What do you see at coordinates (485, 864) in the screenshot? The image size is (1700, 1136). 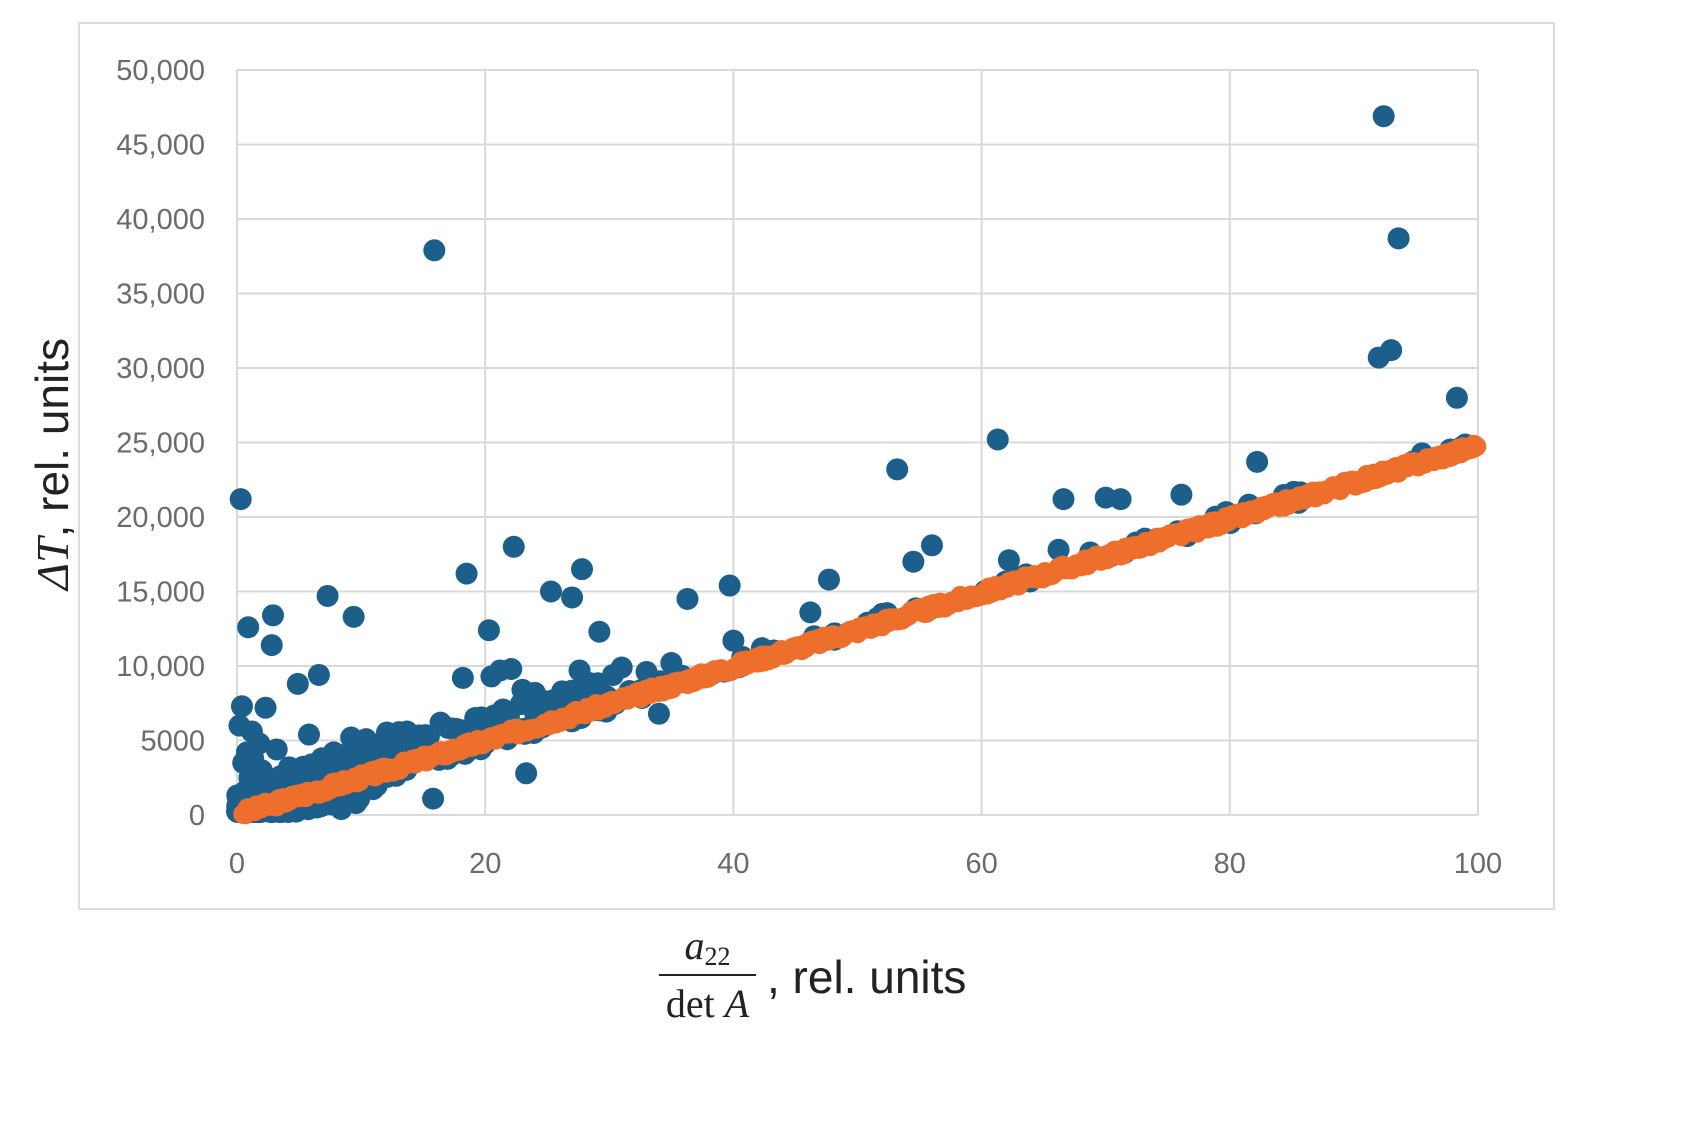 I see `x-tick-label: 20` at bounding box center [485, 864].